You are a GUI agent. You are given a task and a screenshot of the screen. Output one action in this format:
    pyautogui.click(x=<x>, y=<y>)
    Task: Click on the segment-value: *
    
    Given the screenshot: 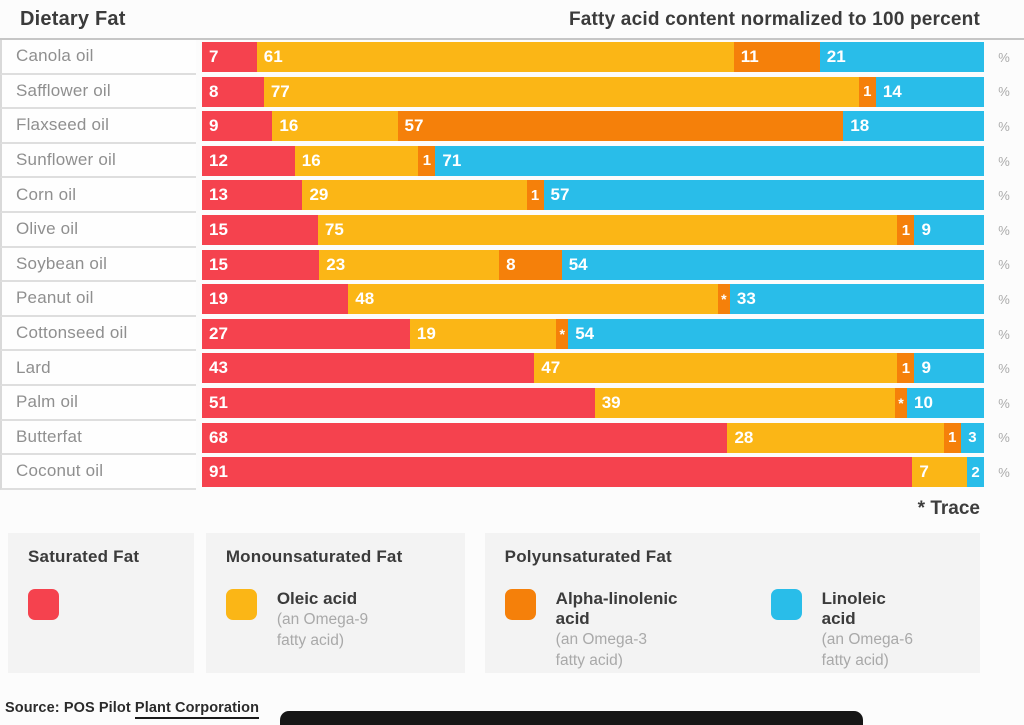 What is the action you would take?
    pyautogui.click(x=562, y=333)
    